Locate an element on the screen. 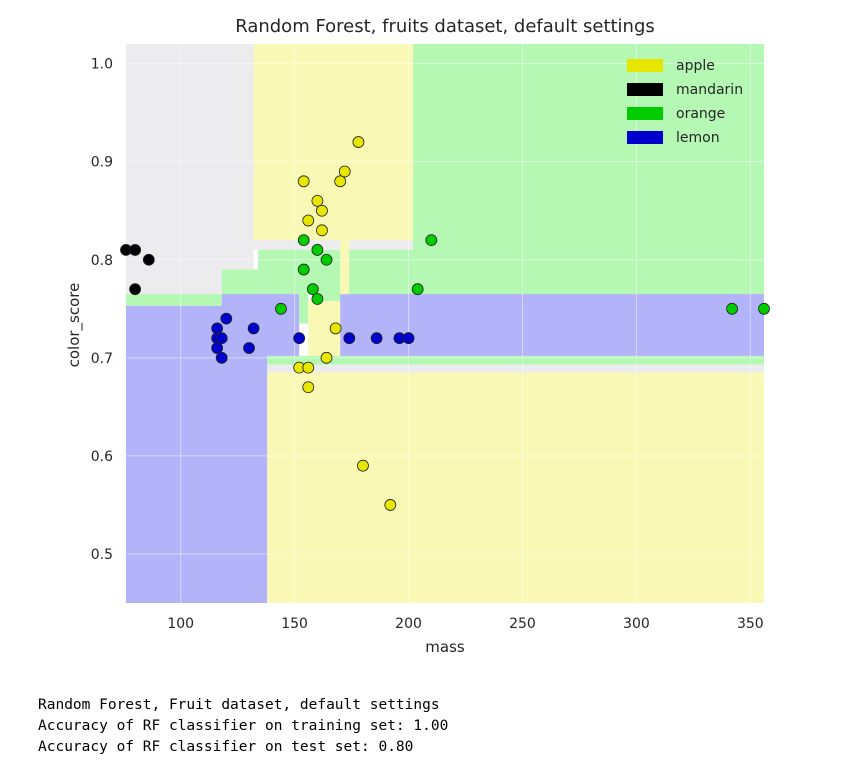 Image resolution: width=862 pixels, height=762 pixels. y-tick-label-0.9: 0.9 is located at coordinates (102, 163).